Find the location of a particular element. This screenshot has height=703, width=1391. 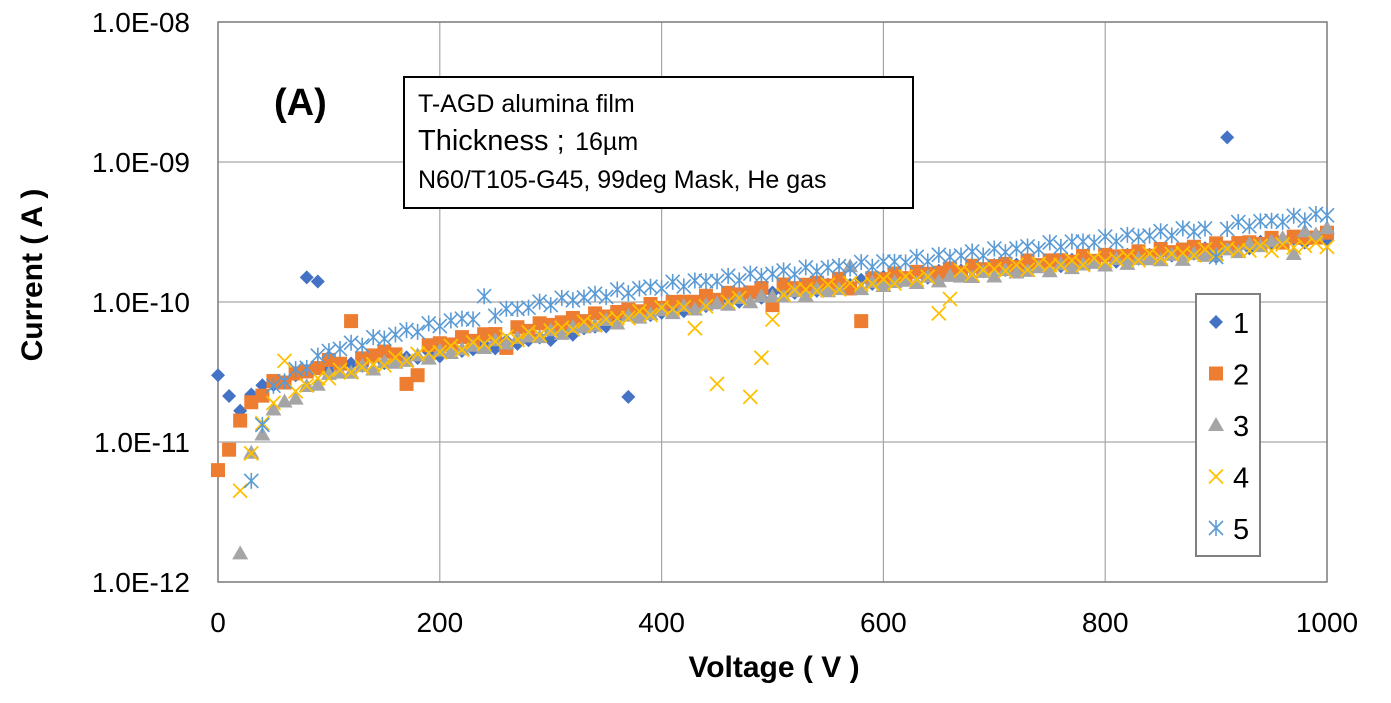

x-tick-label: 600 is located at coordinates (883, 622).